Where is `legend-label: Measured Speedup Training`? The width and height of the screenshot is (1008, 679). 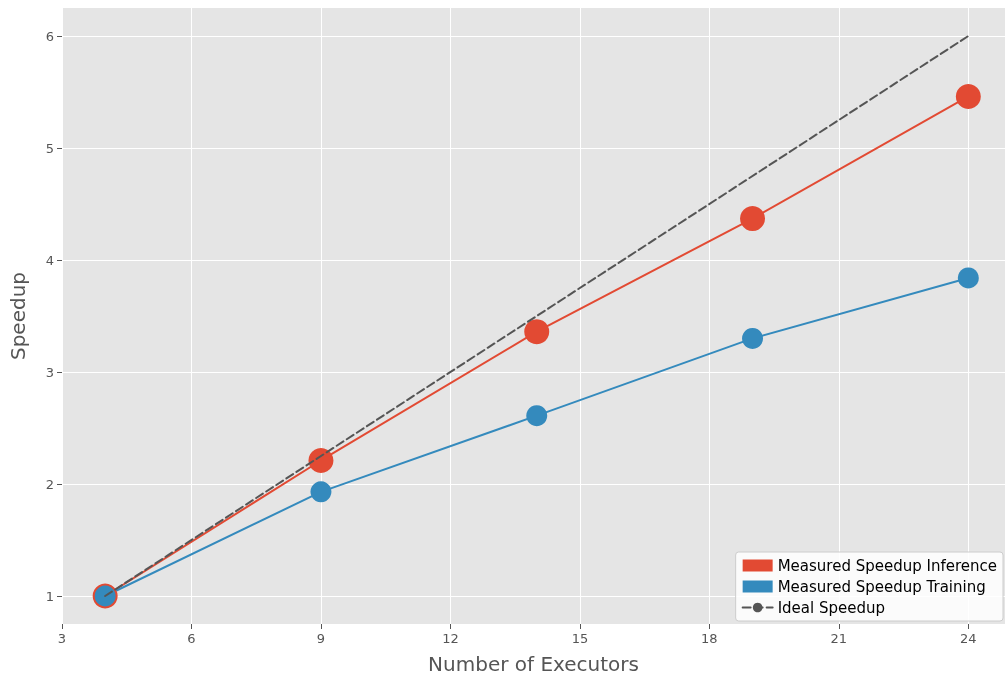
legend-label: Measured Speedup Training is located at coordinates (881, 586).